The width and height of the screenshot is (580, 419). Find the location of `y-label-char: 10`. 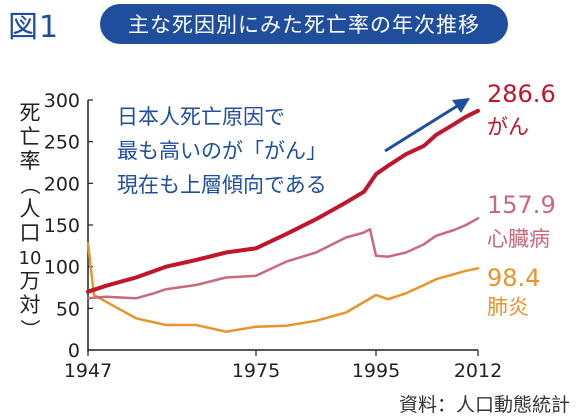

y-label-char: 10 is located at coordinates (30, 258).